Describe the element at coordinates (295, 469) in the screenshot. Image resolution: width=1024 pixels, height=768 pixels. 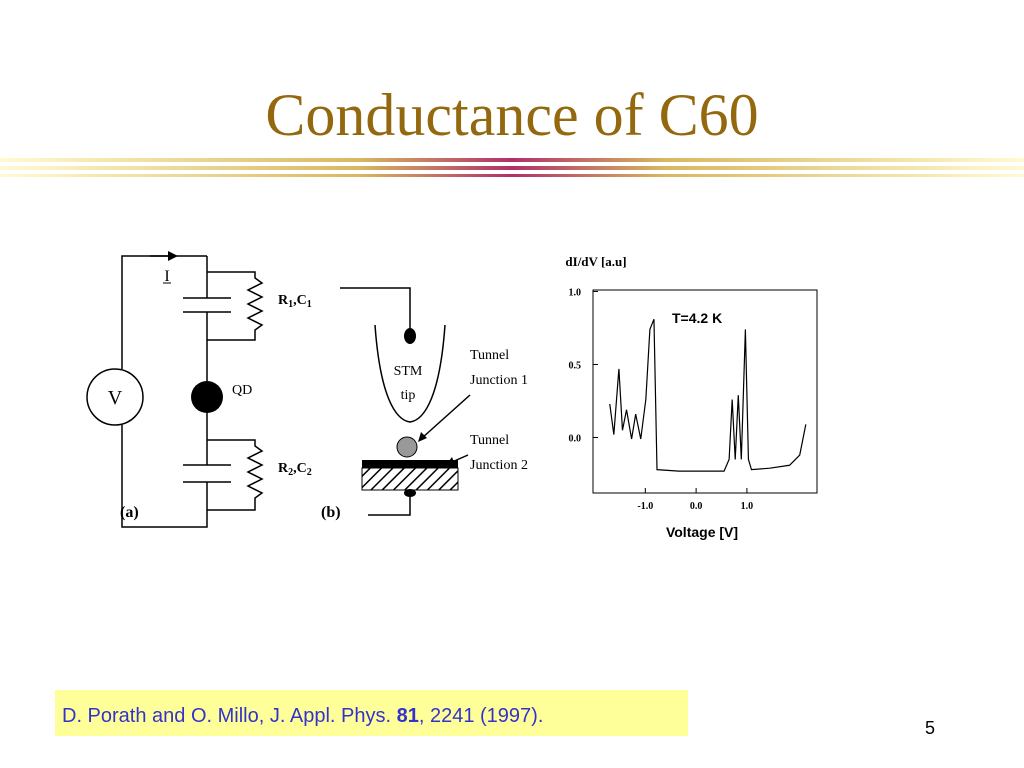
I see `r2c2-label: R2,C2` at that location.